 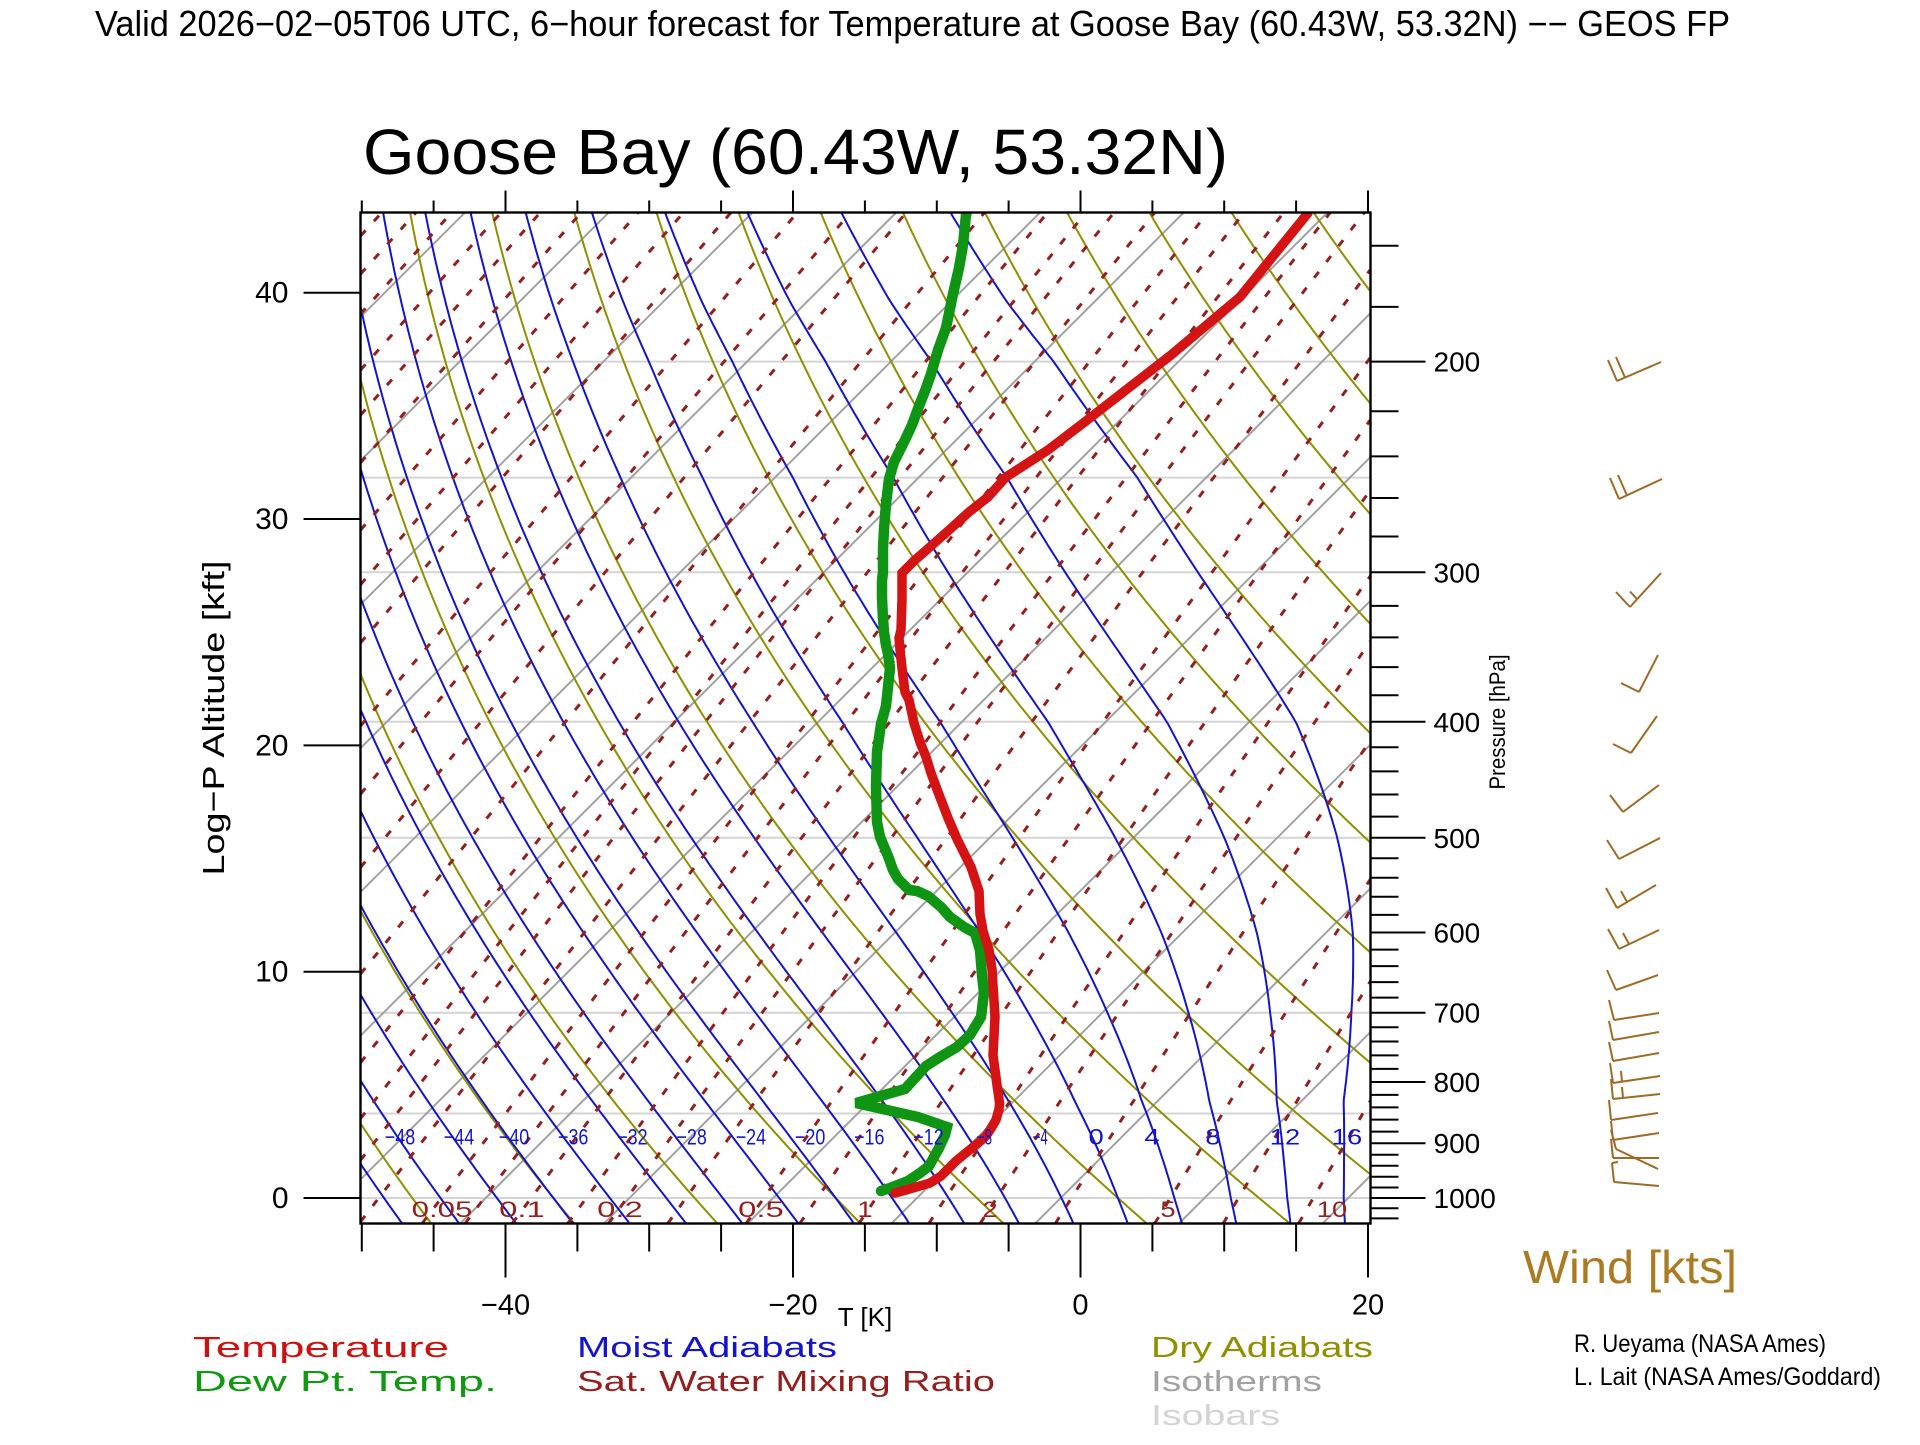 What do you see at coordinates (1262, 1348) in the screenshot?
I see `svg-text: Dry Adiabats` at bounding box center [1262, 1348].